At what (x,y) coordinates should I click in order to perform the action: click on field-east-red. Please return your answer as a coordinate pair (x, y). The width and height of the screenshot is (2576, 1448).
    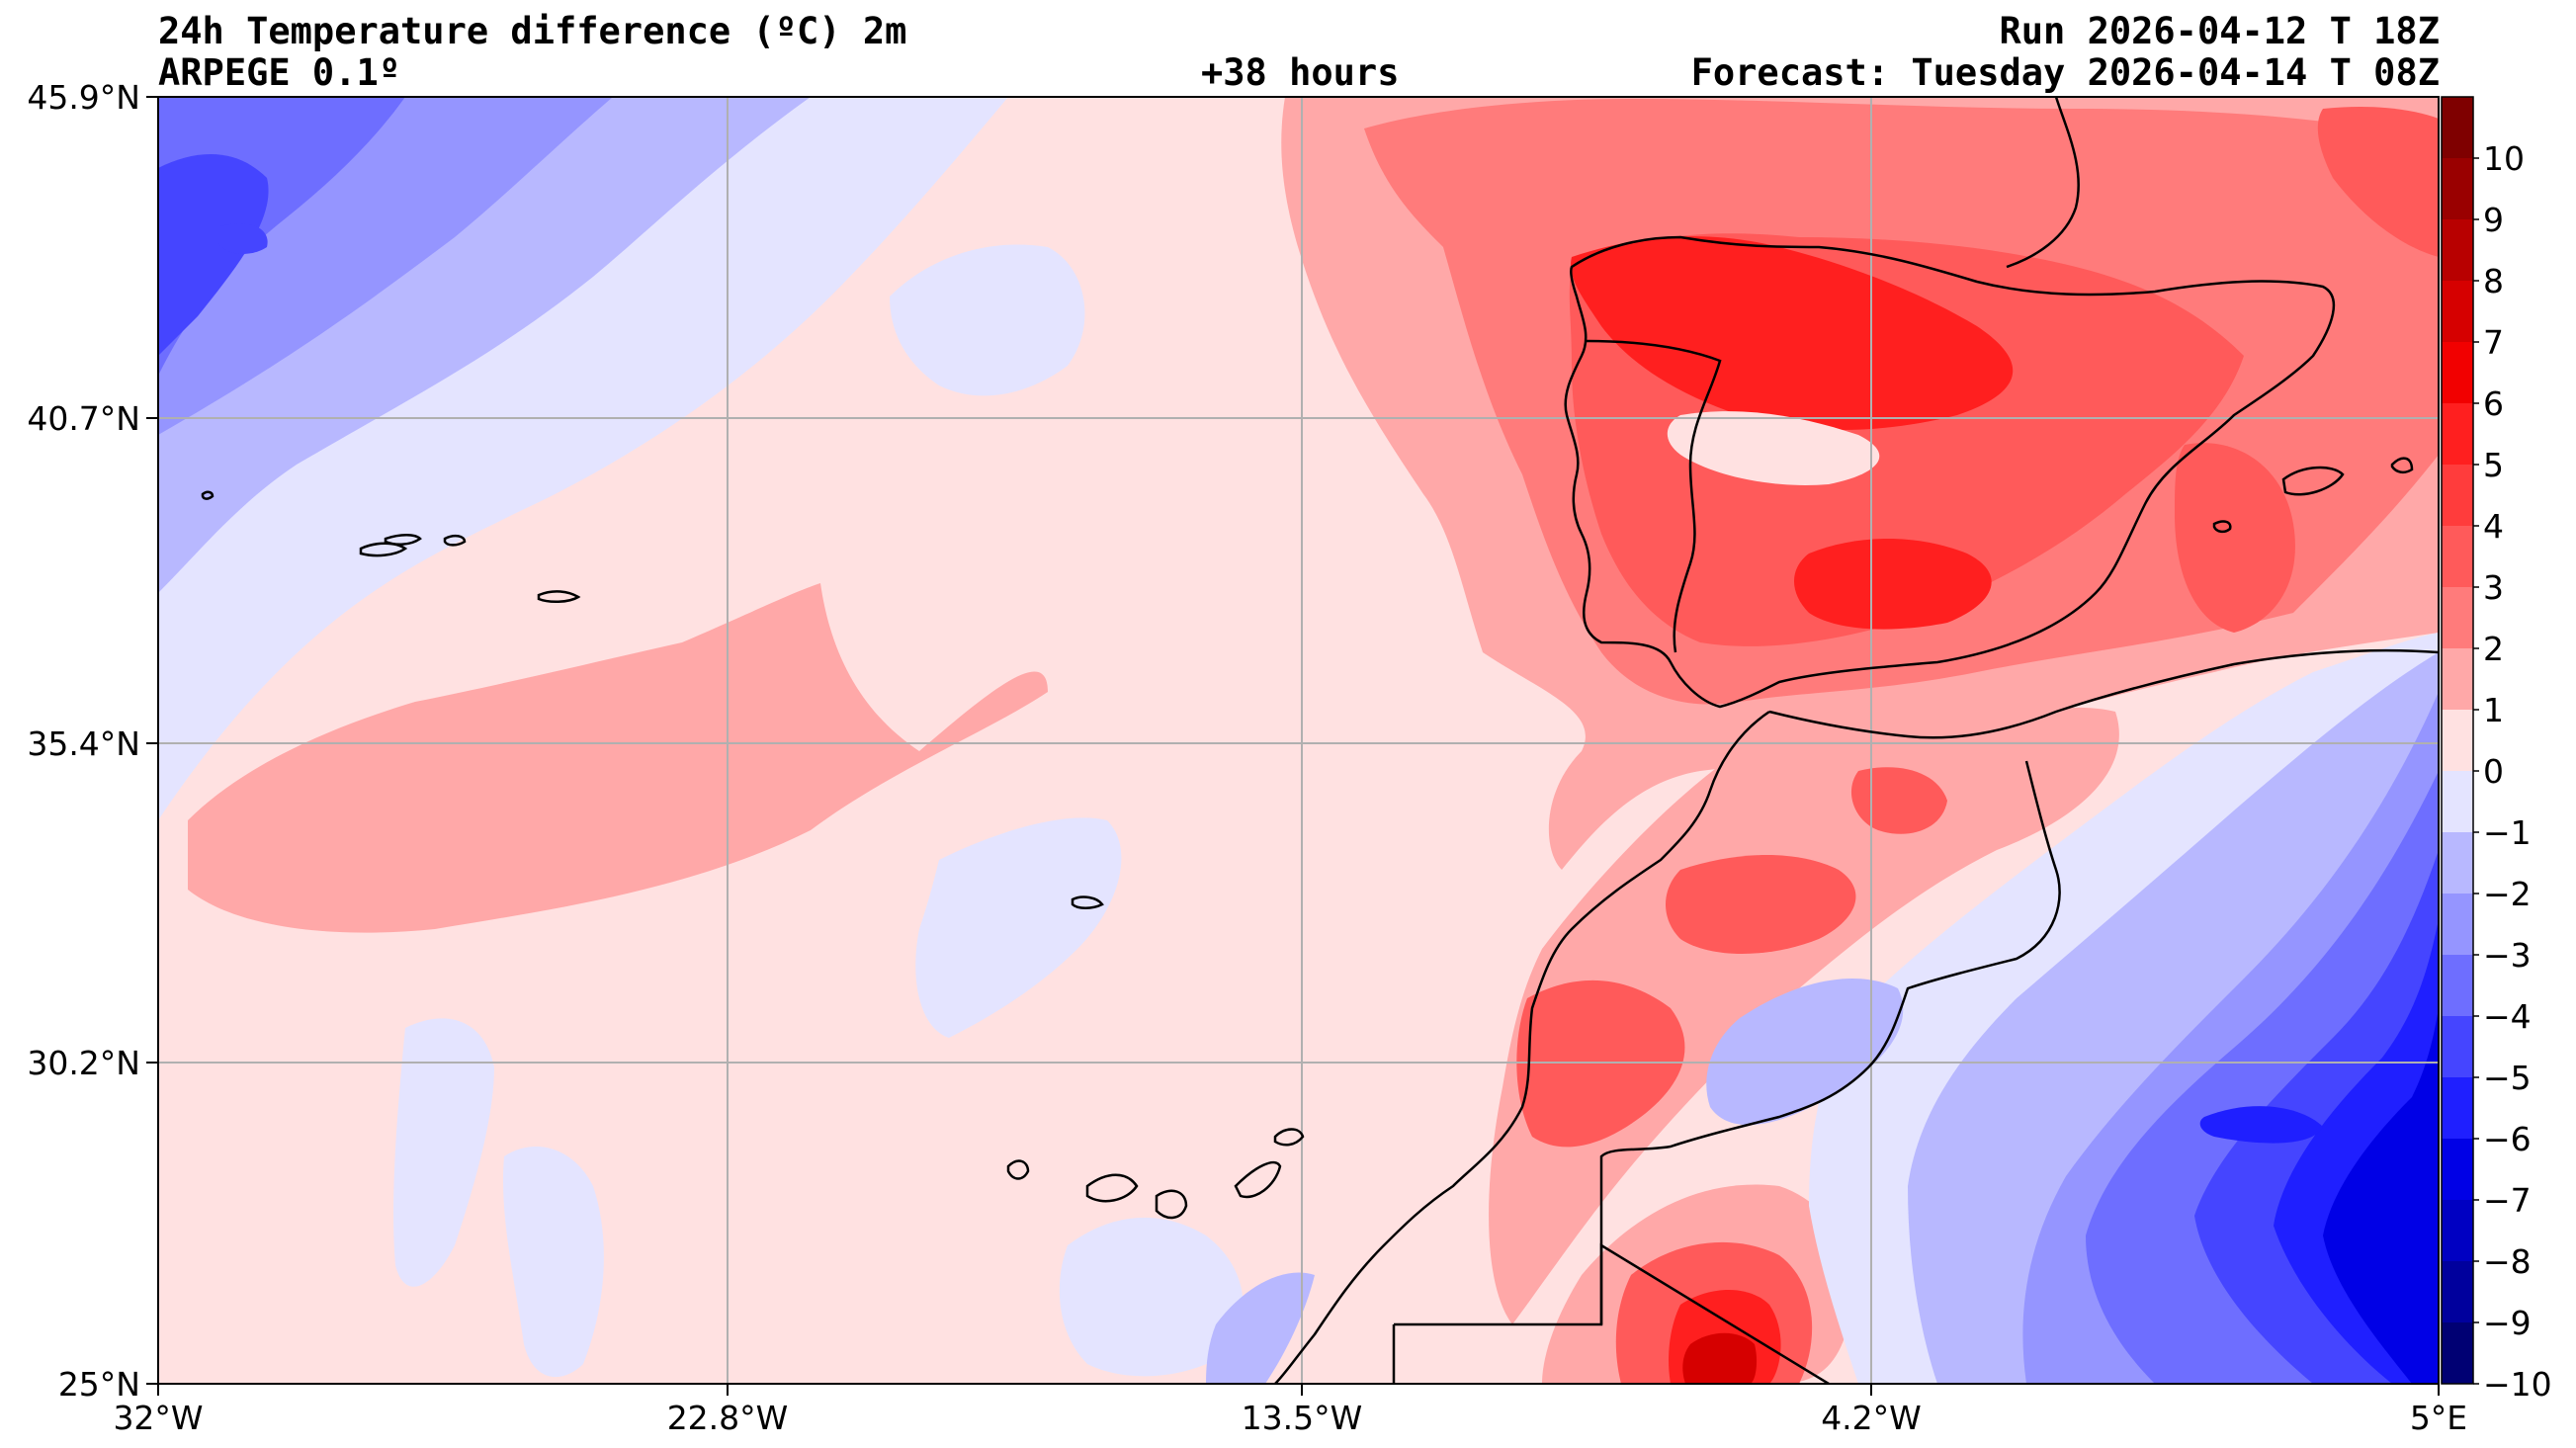
    Looking at the image, I should click on (2235, 538).